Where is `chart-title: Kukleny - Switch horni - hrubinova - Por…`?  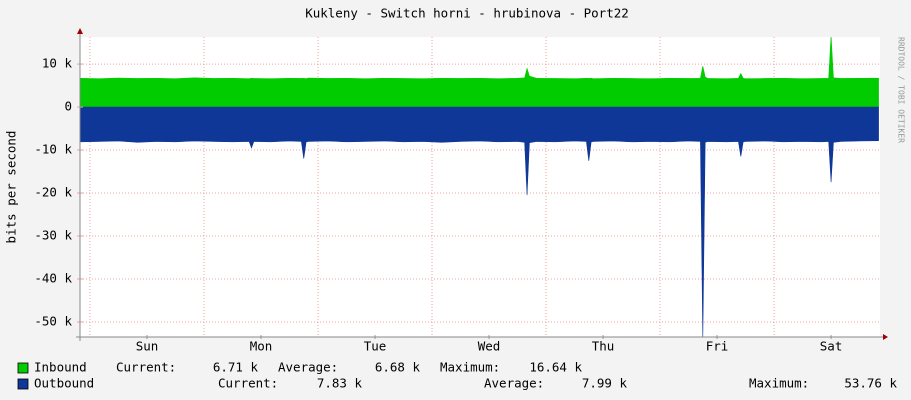 chart-title: Kukleny - Switch horni - hrubinova - Por… is located at coordinates (467, 13).